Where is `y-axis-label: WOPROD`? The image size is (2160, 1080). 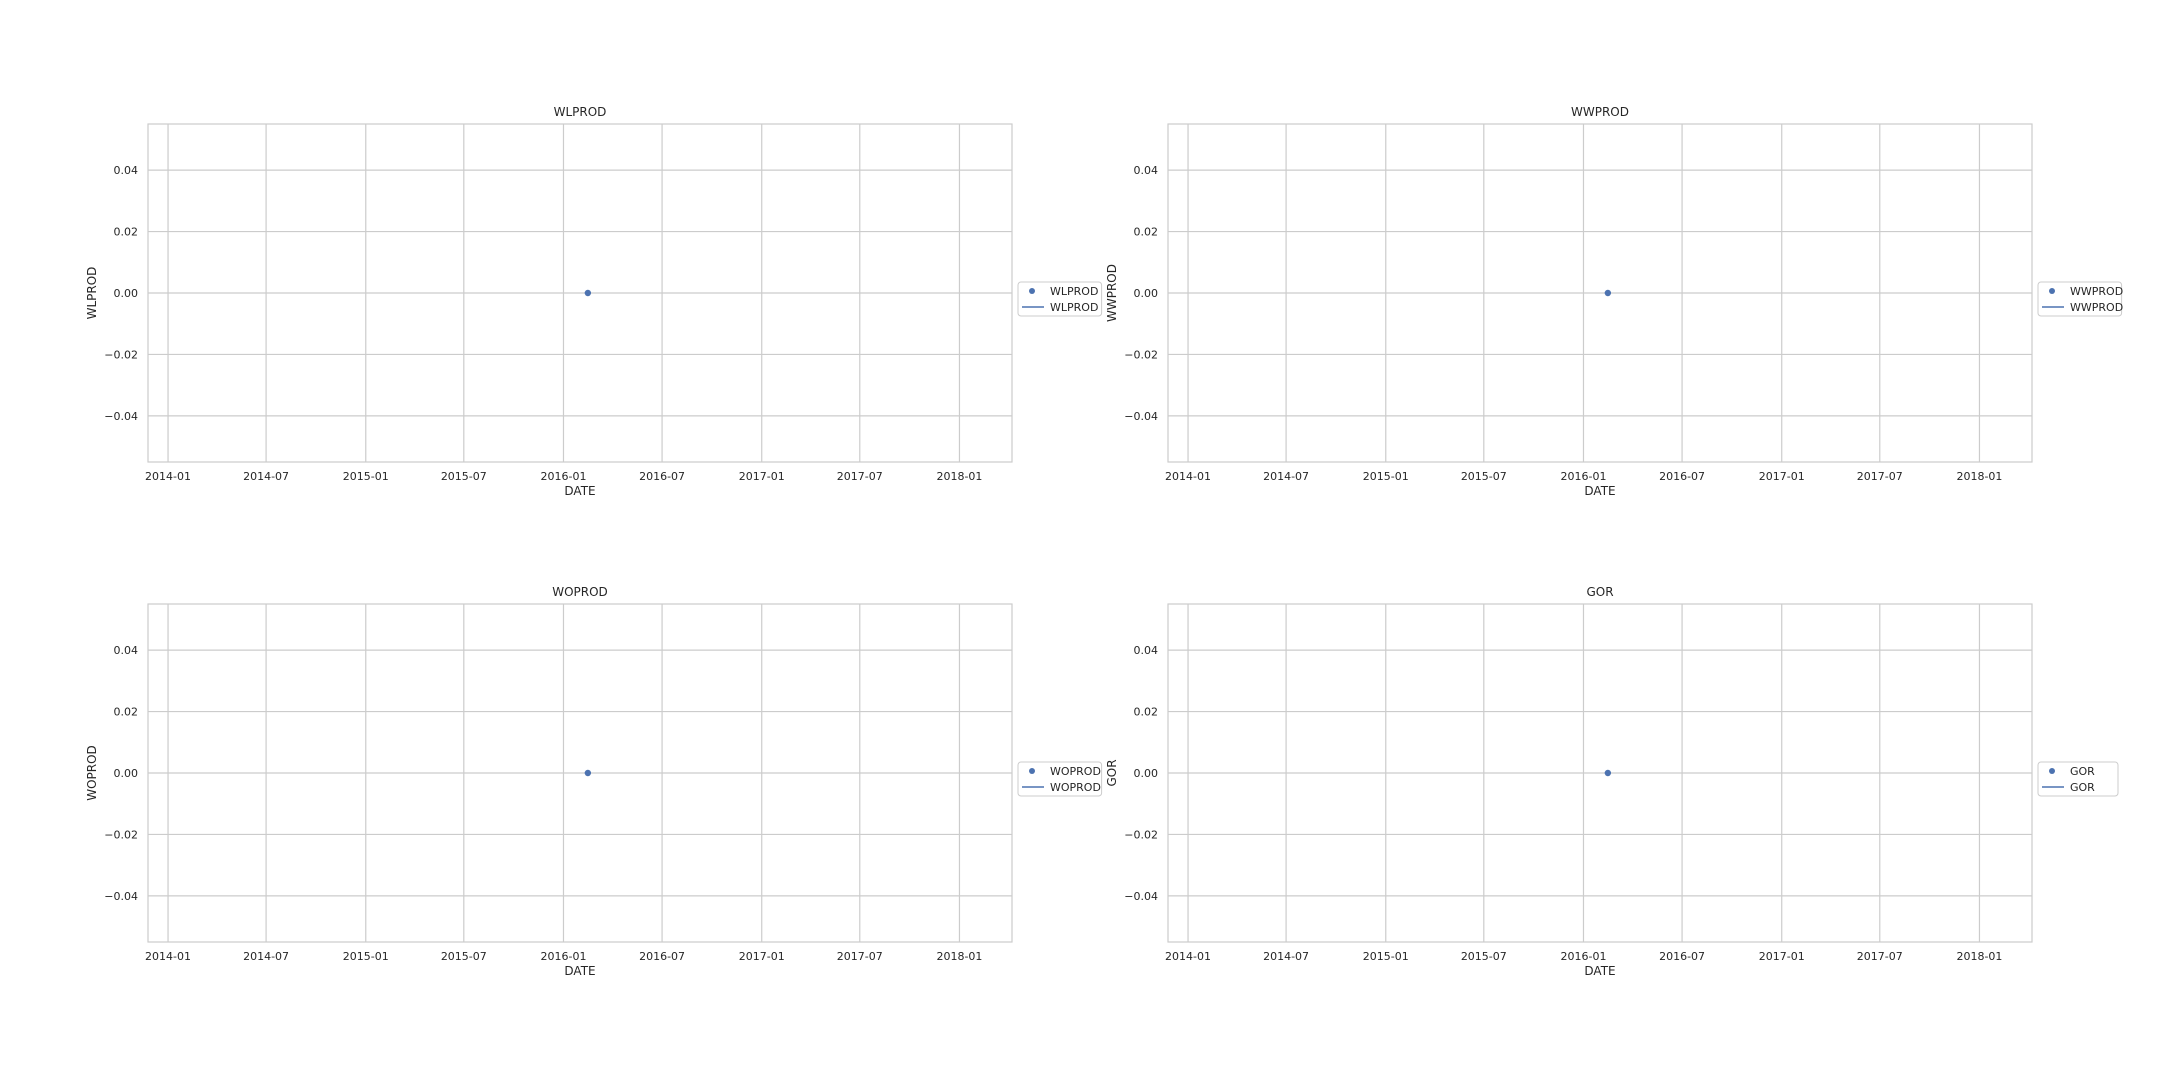
y-axis-label: WOPROD is located at coordinates (92, 773).